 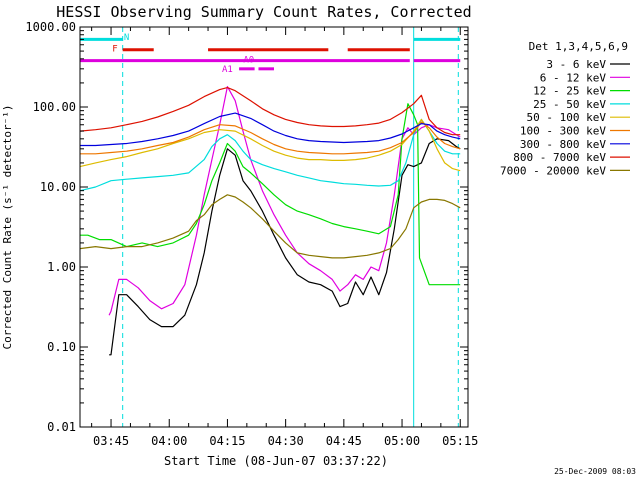 What do you see at coordinates (61, 427) in the screenshot?
I see `y-tick-label-1: 0.01` at bounding box center [61, 427].